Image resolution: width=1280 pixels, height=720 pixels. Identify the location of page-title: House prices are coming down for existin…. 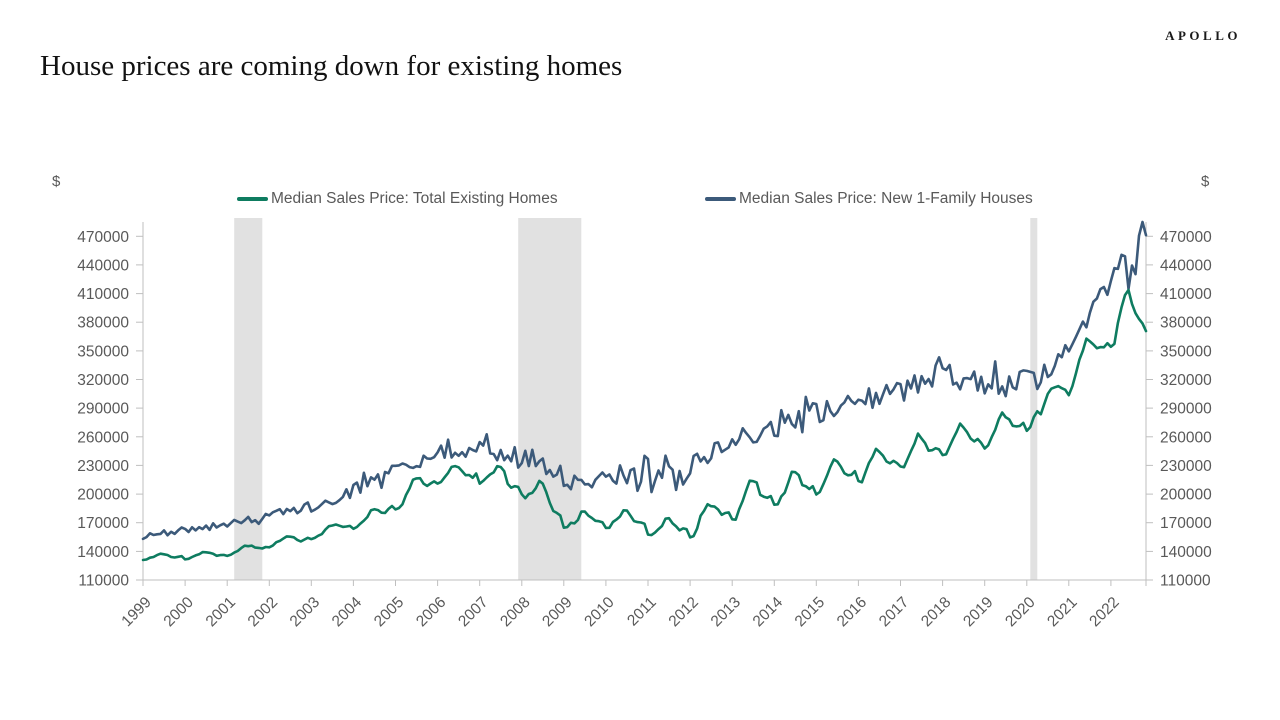
(331, 66).